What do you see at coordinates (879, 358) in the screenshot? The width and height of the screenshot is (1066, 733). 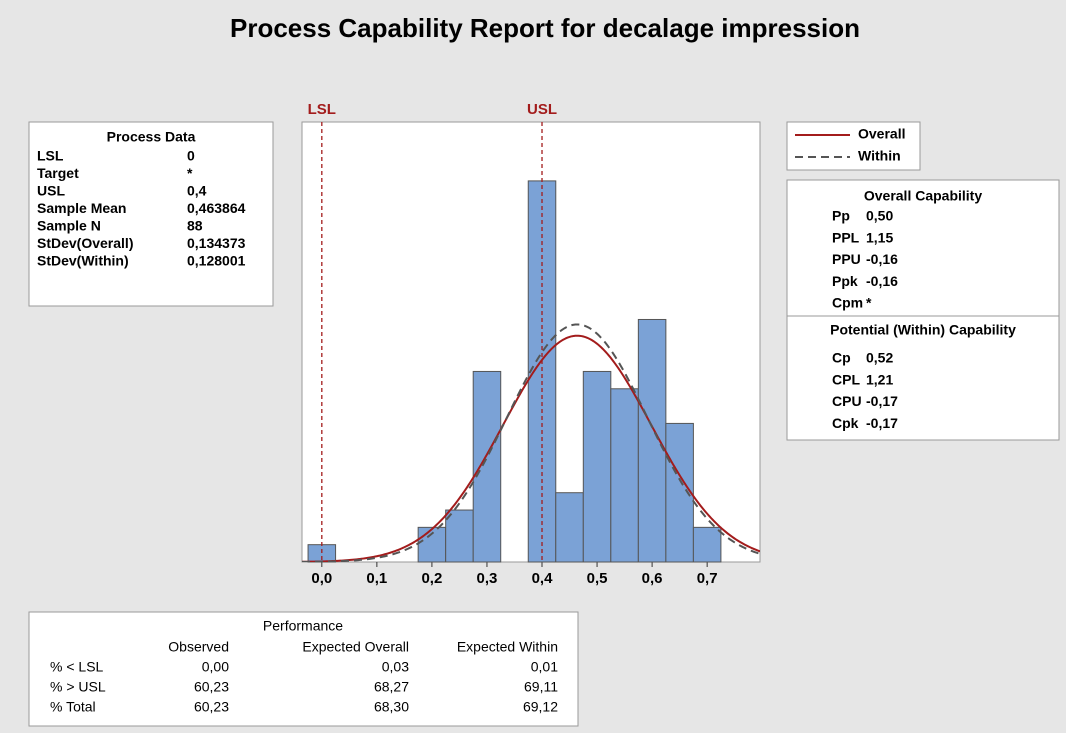 I see `capability-value: 0,52` at bounding box center [879, 358].